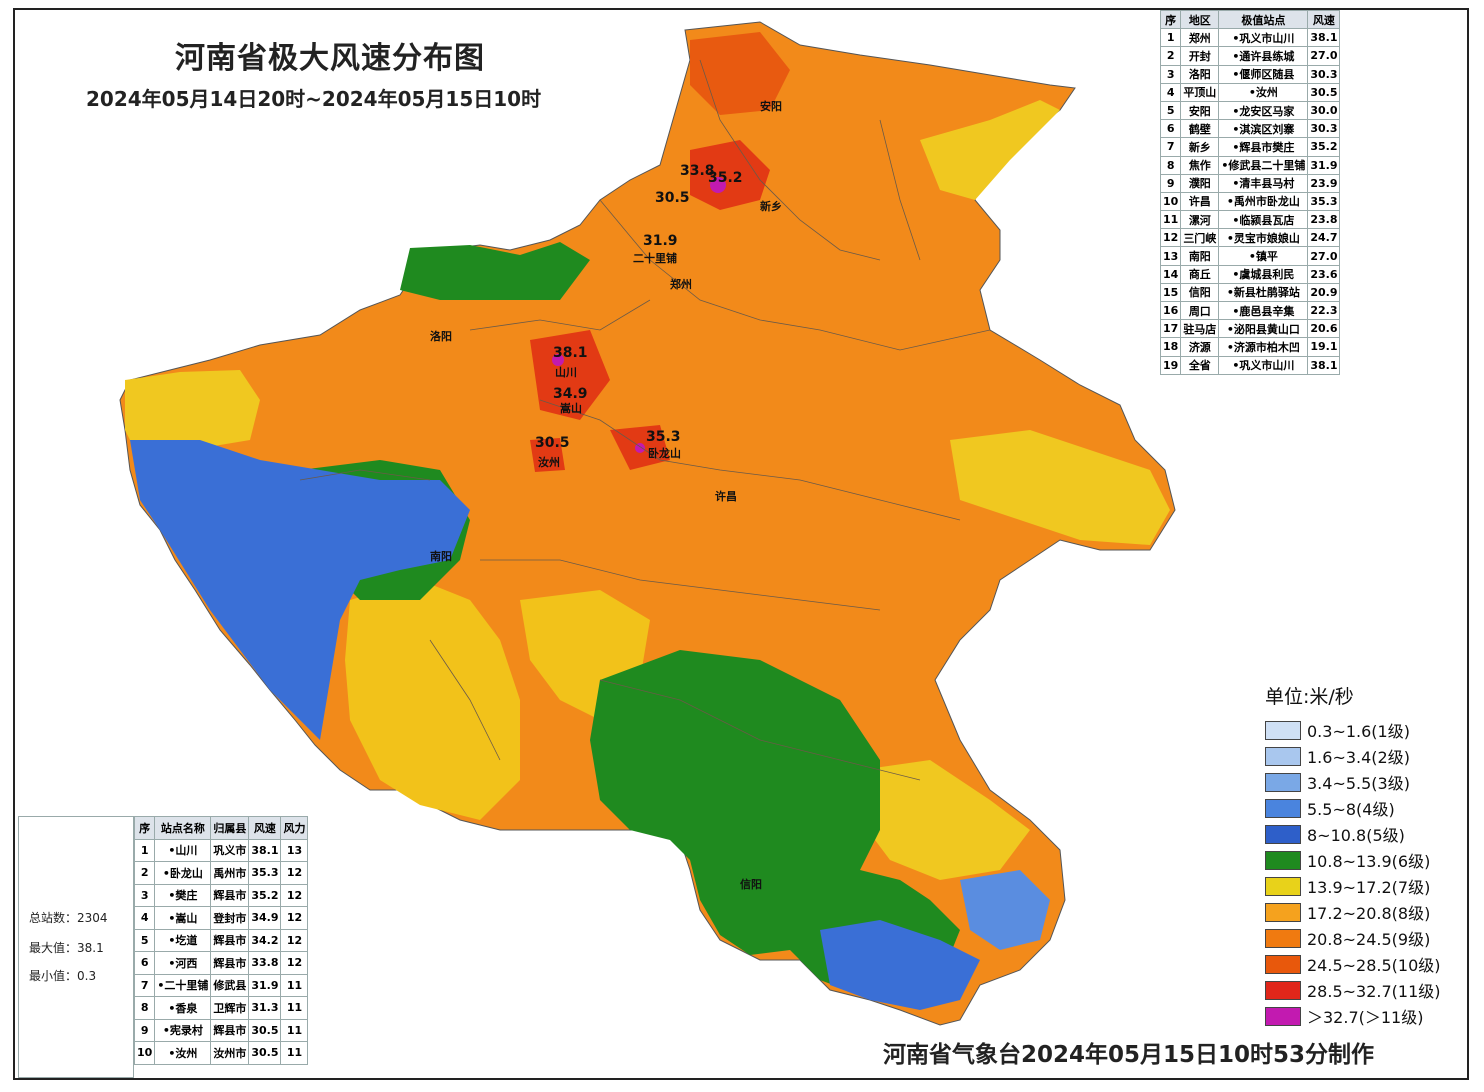 This screenshot has height=1092, width=1484. I want to click on city-cell-0: 17, so click(1170, 329).